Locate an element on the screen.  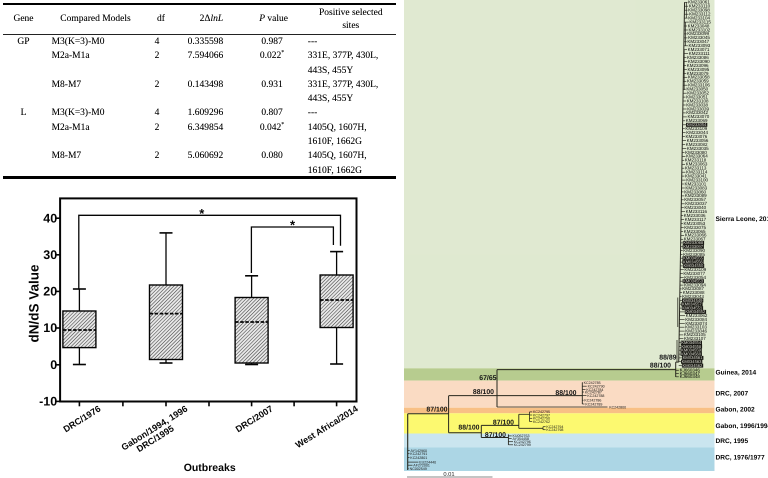
svg-text: KM233098 is located at coordinates (699, 10).